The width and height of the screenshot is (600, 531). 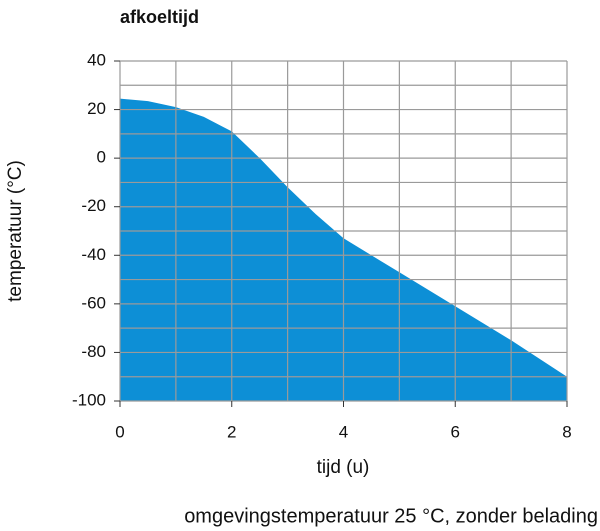 I want to click on y-tick-label: -40, so click(x=93, y=254).